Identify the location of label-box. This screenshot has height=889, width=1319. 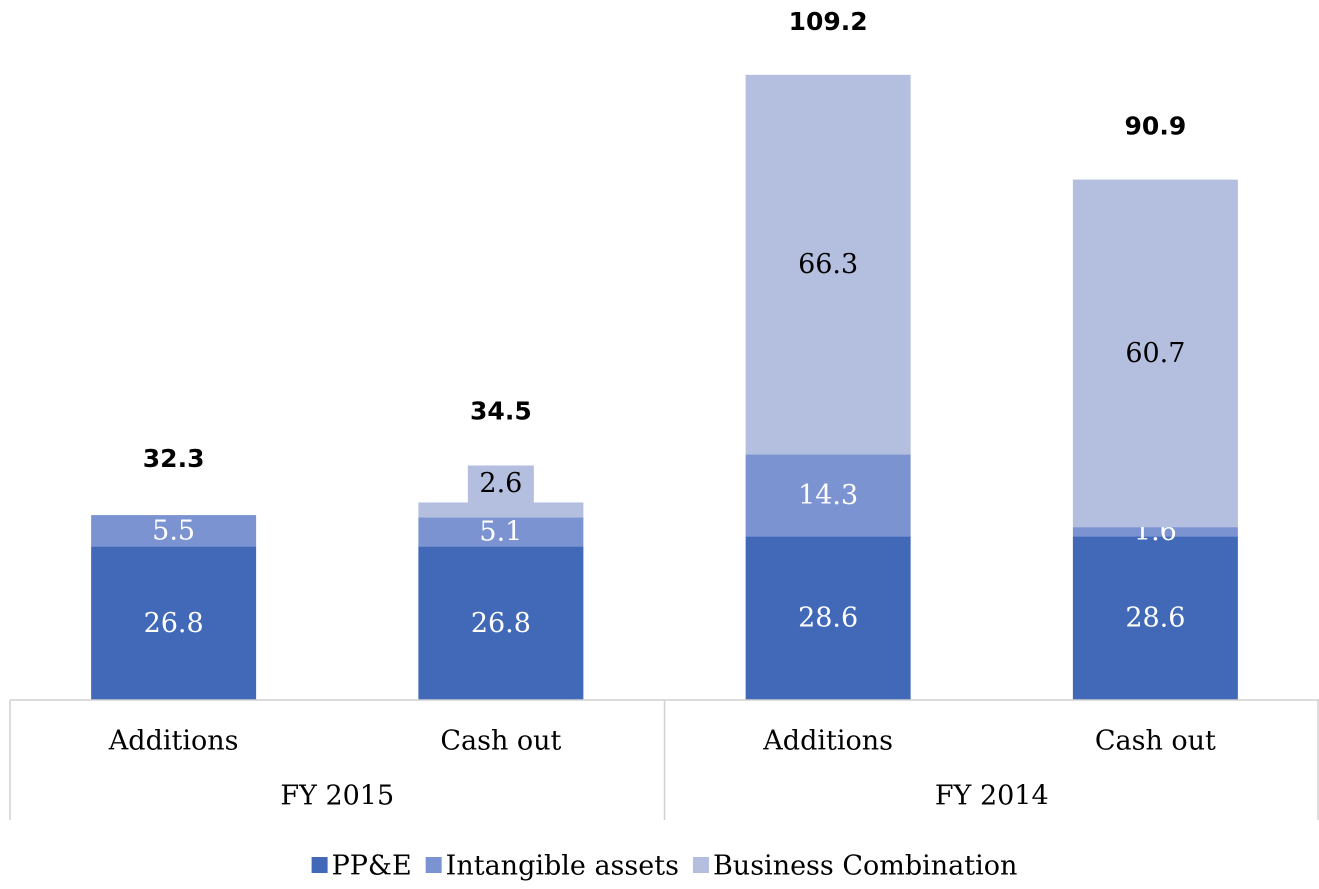
(500, 484).